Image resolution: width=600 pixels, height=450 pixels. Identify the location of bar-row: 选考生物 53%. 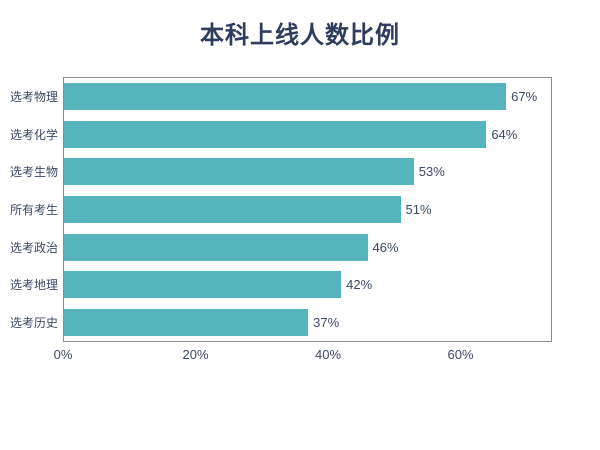
(280, 172).